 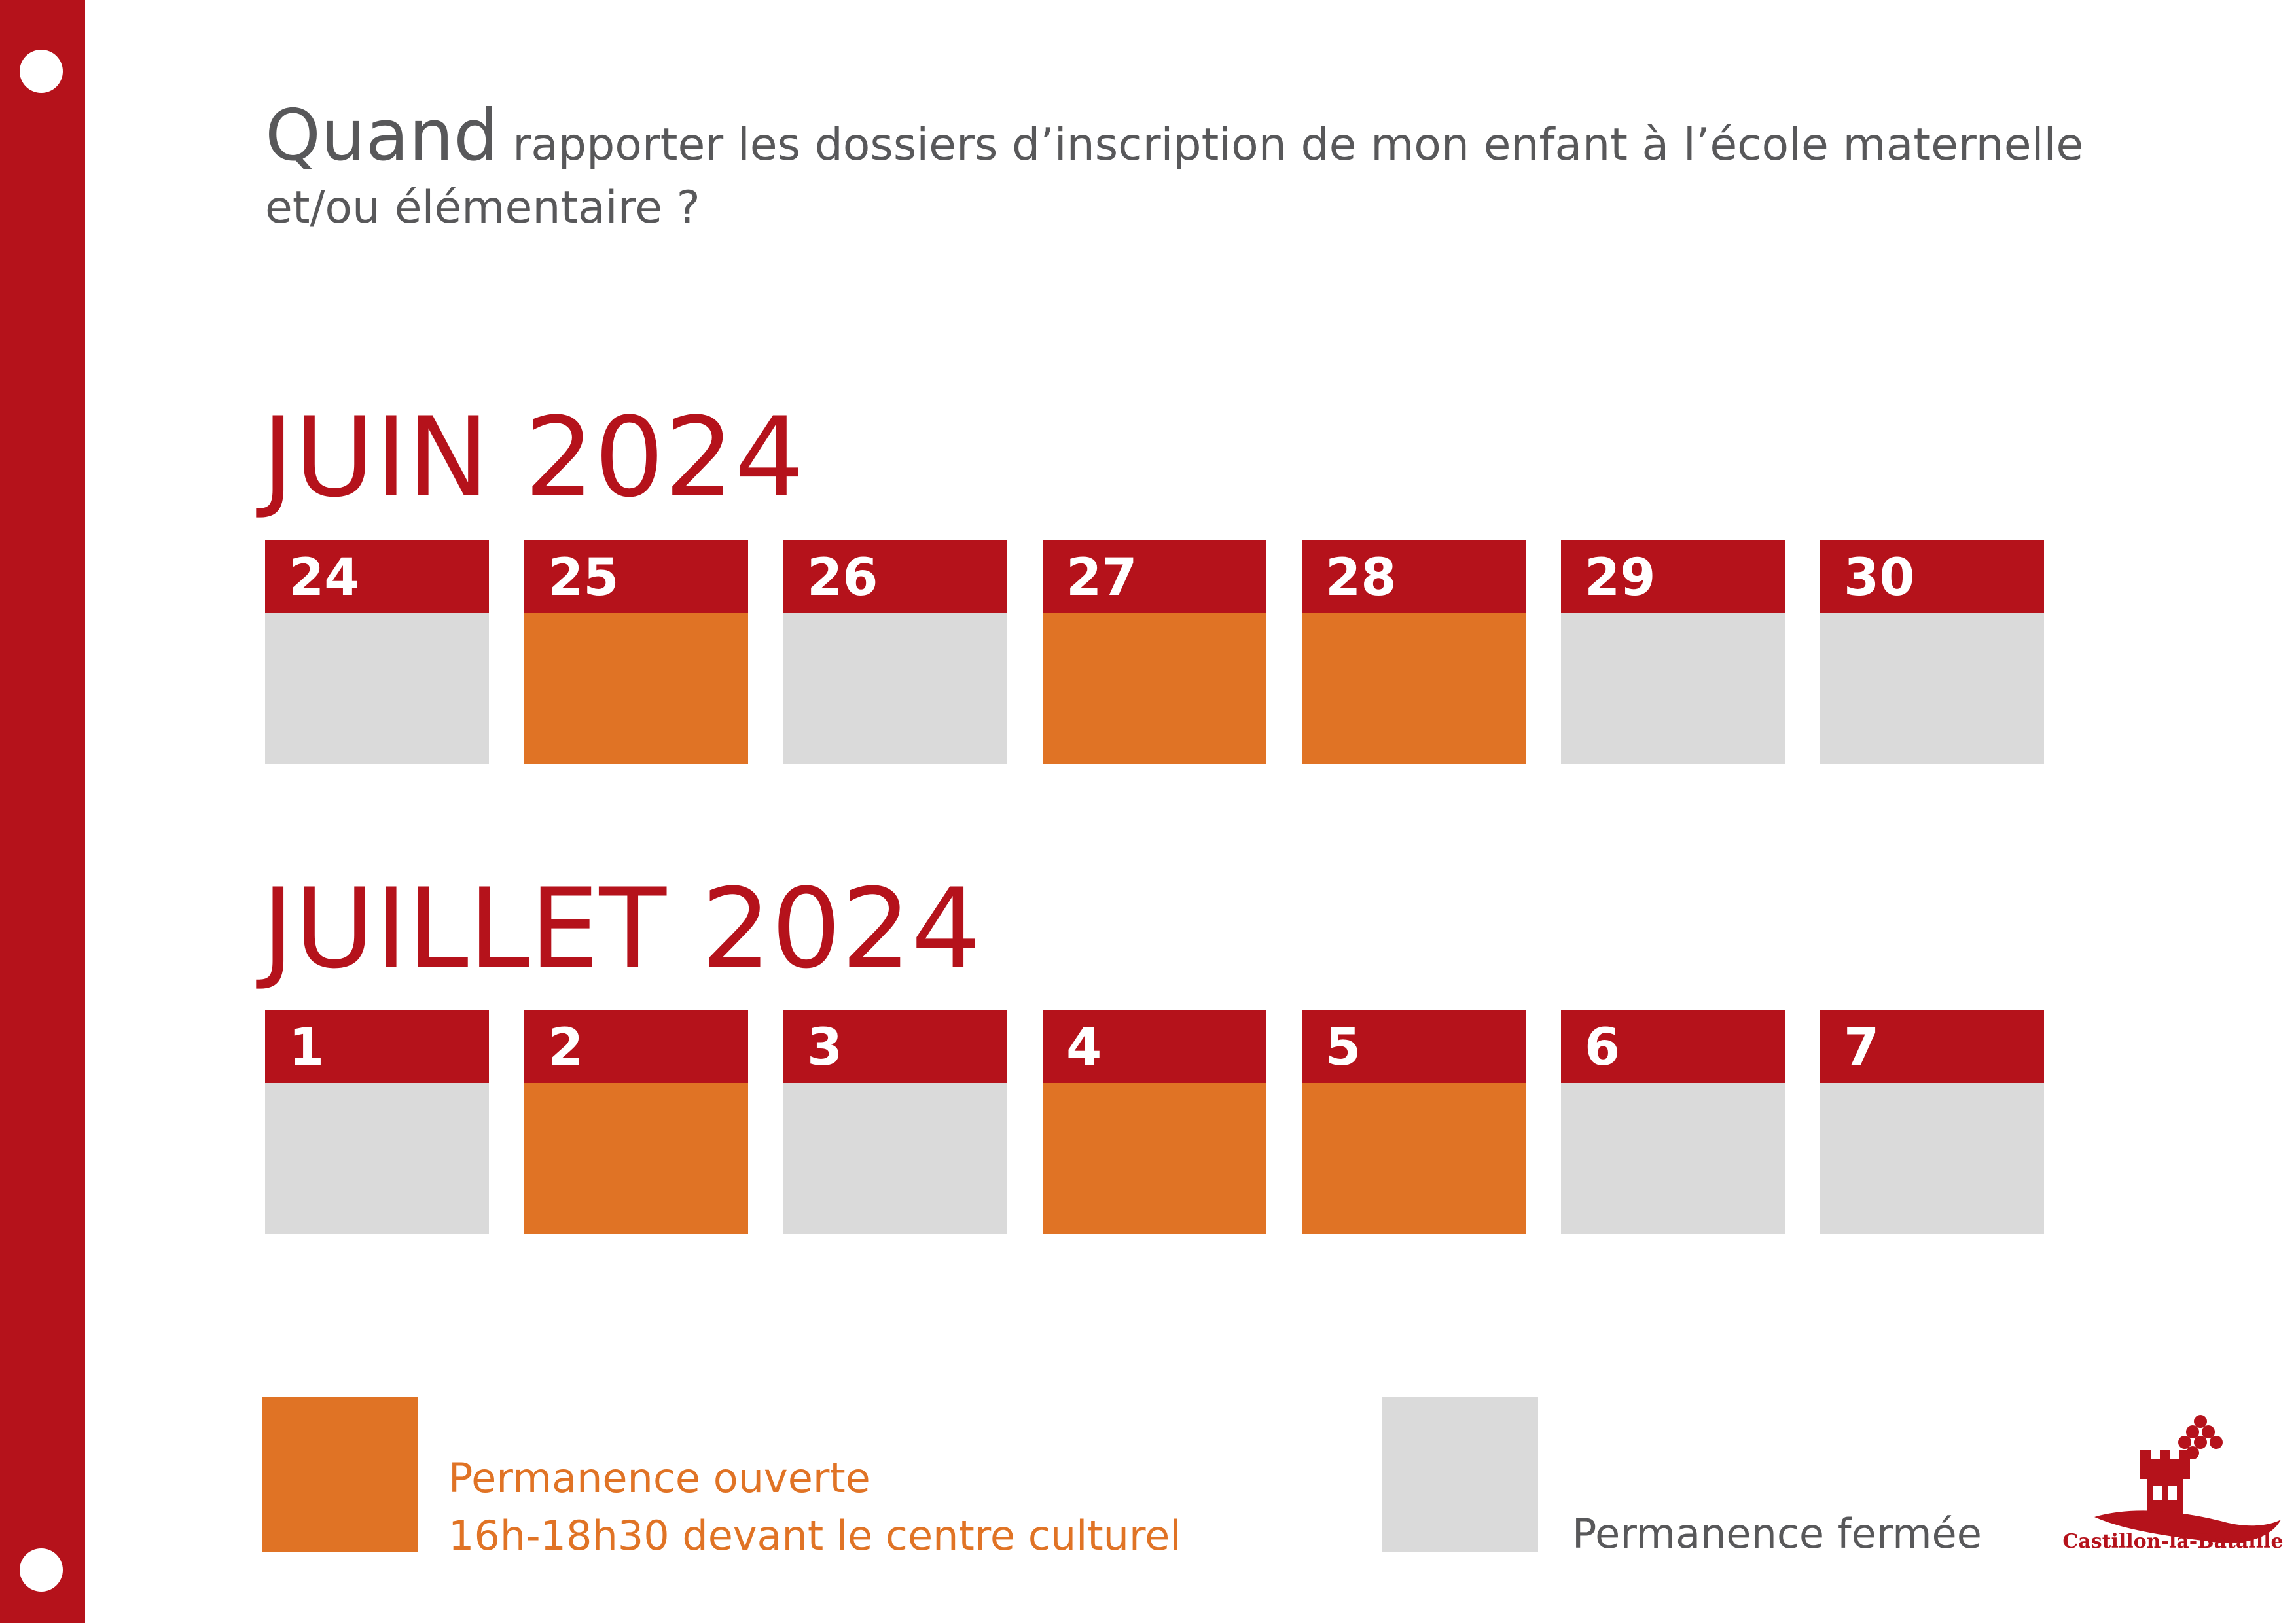 What do you see at coordinates (1343, 1047) in the screenshot?
I see `calendar-day-number: 5` at bounding box center [1343, 1047].